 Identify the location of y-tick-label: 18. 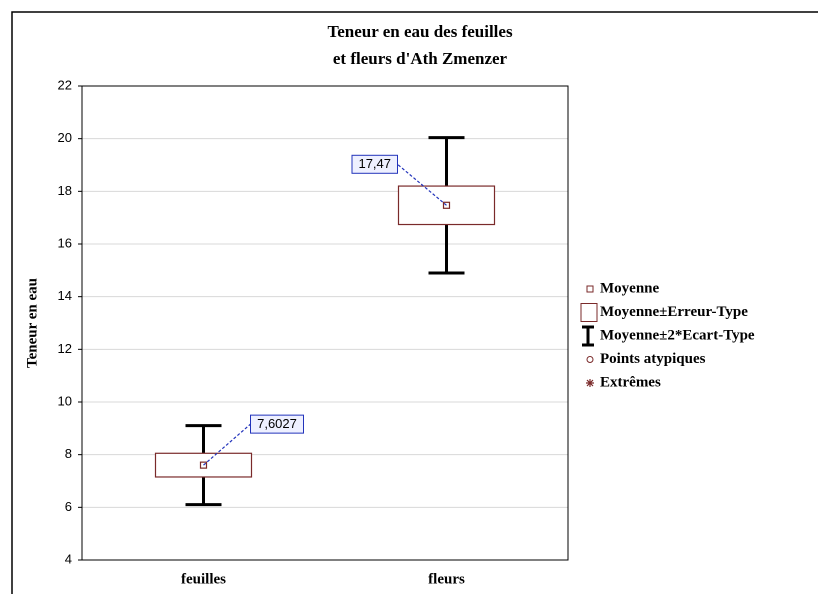
(65, 190).